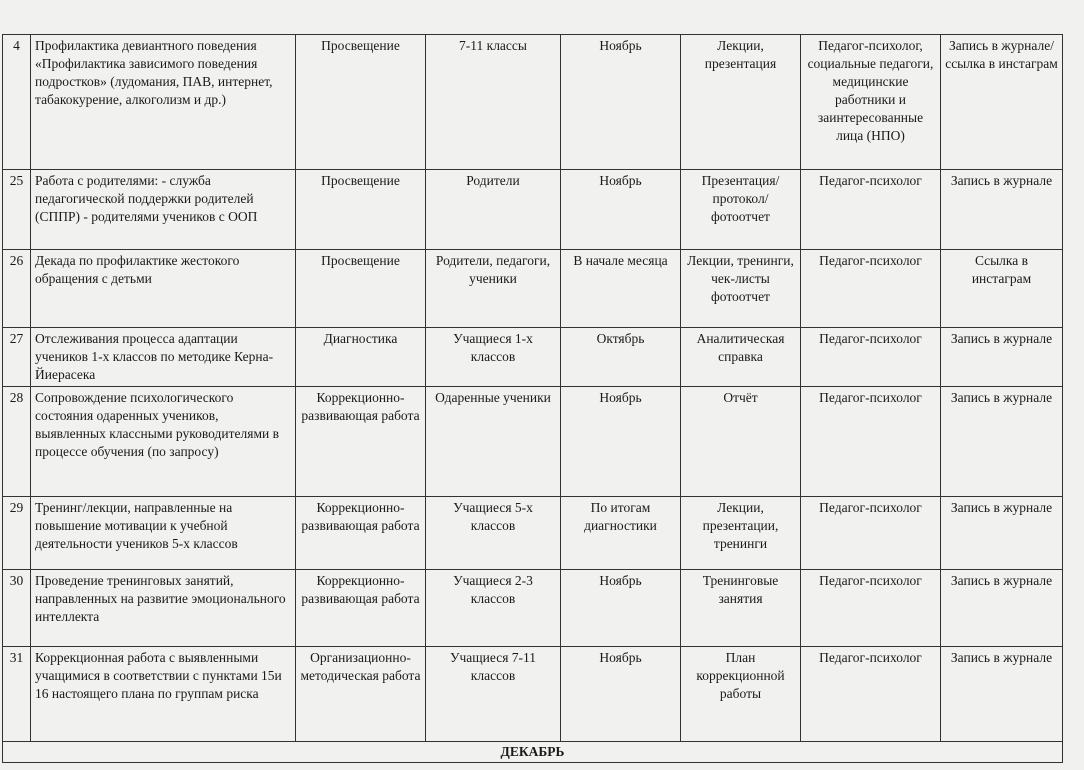  Describe the element at coordinates (493, 608) in the screenshot. I see `participants: Учащиеся 2-3 классов` at that location.